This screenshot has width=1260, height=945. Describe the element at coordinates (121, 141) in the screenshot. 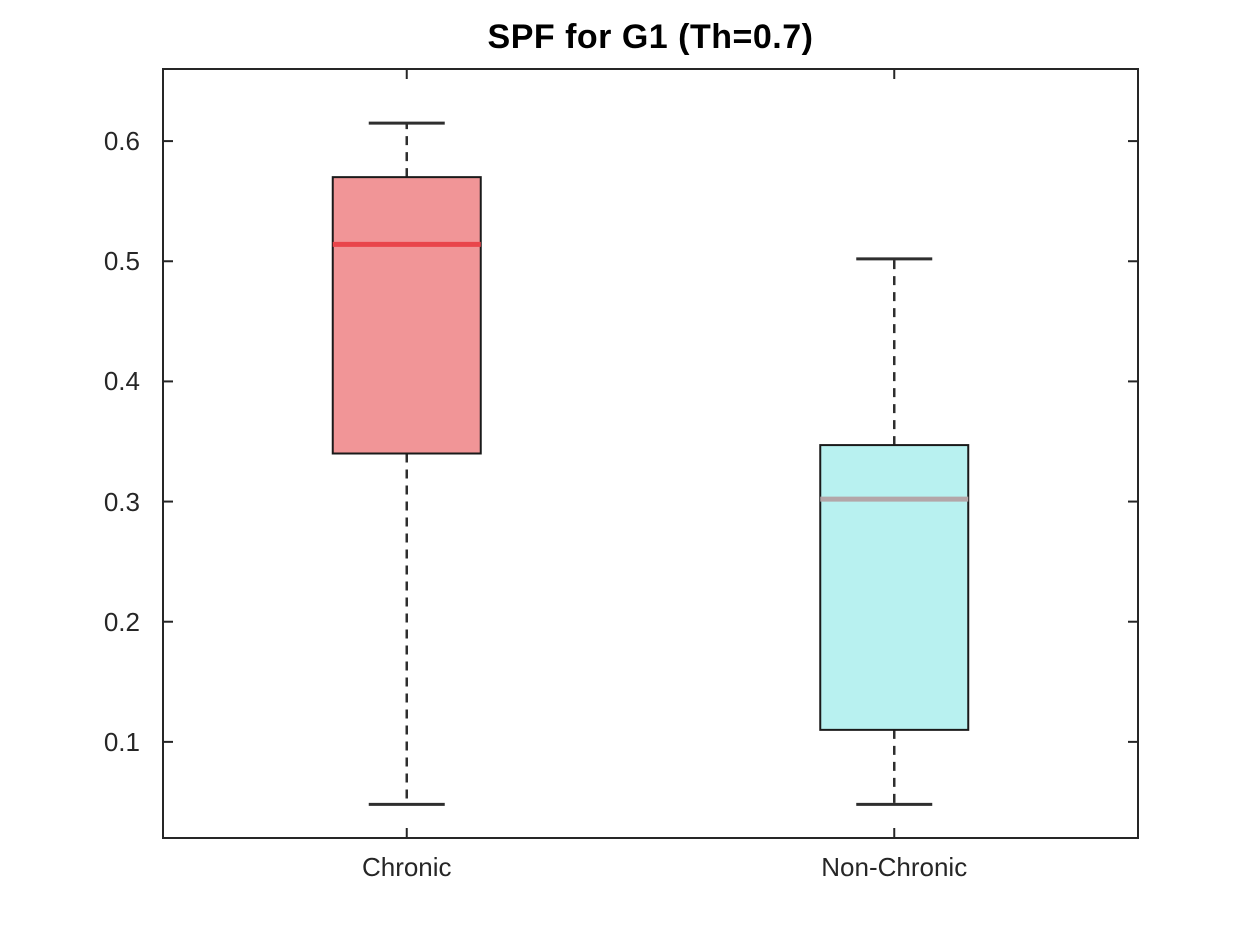

I see `y-tick-label: 0.6` at that location.